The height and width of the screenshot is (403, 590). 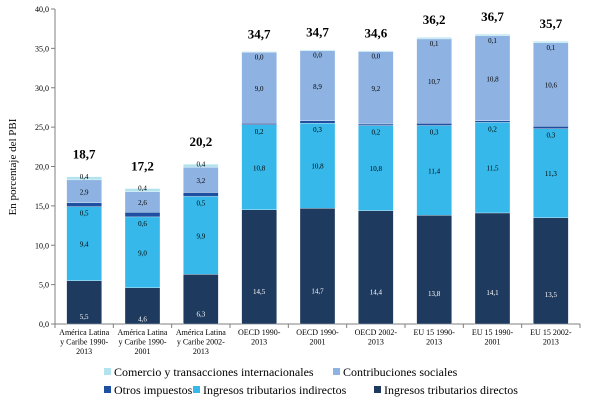 What do you see at coordinates (42, 167) in the screenshot?
I see `y-tick-label: 20,0` at bounding box center [42, 167].